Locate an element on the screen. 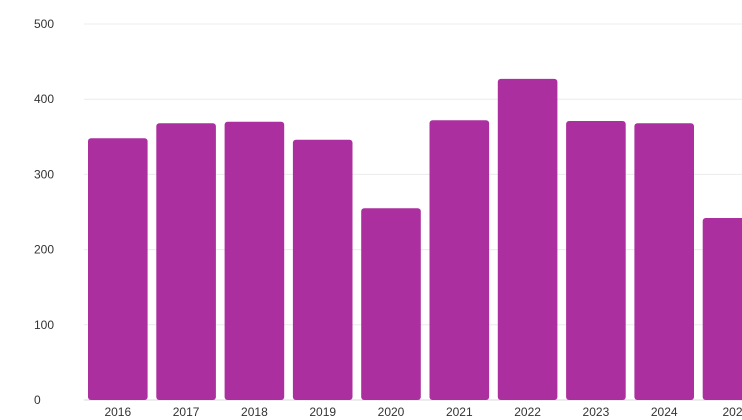  x-tick-label-2022: 2022 is located at coordinates (527, 412).